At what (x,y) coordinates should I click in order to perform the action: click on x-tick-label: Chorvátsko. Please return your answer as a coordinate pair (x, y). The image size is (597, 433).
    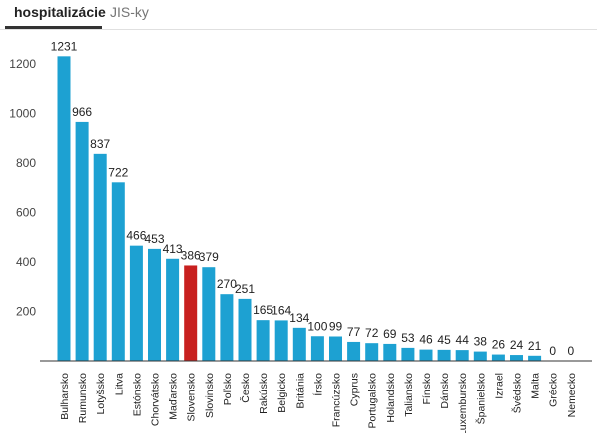
    Looking at the image, I should click on (156, 399).